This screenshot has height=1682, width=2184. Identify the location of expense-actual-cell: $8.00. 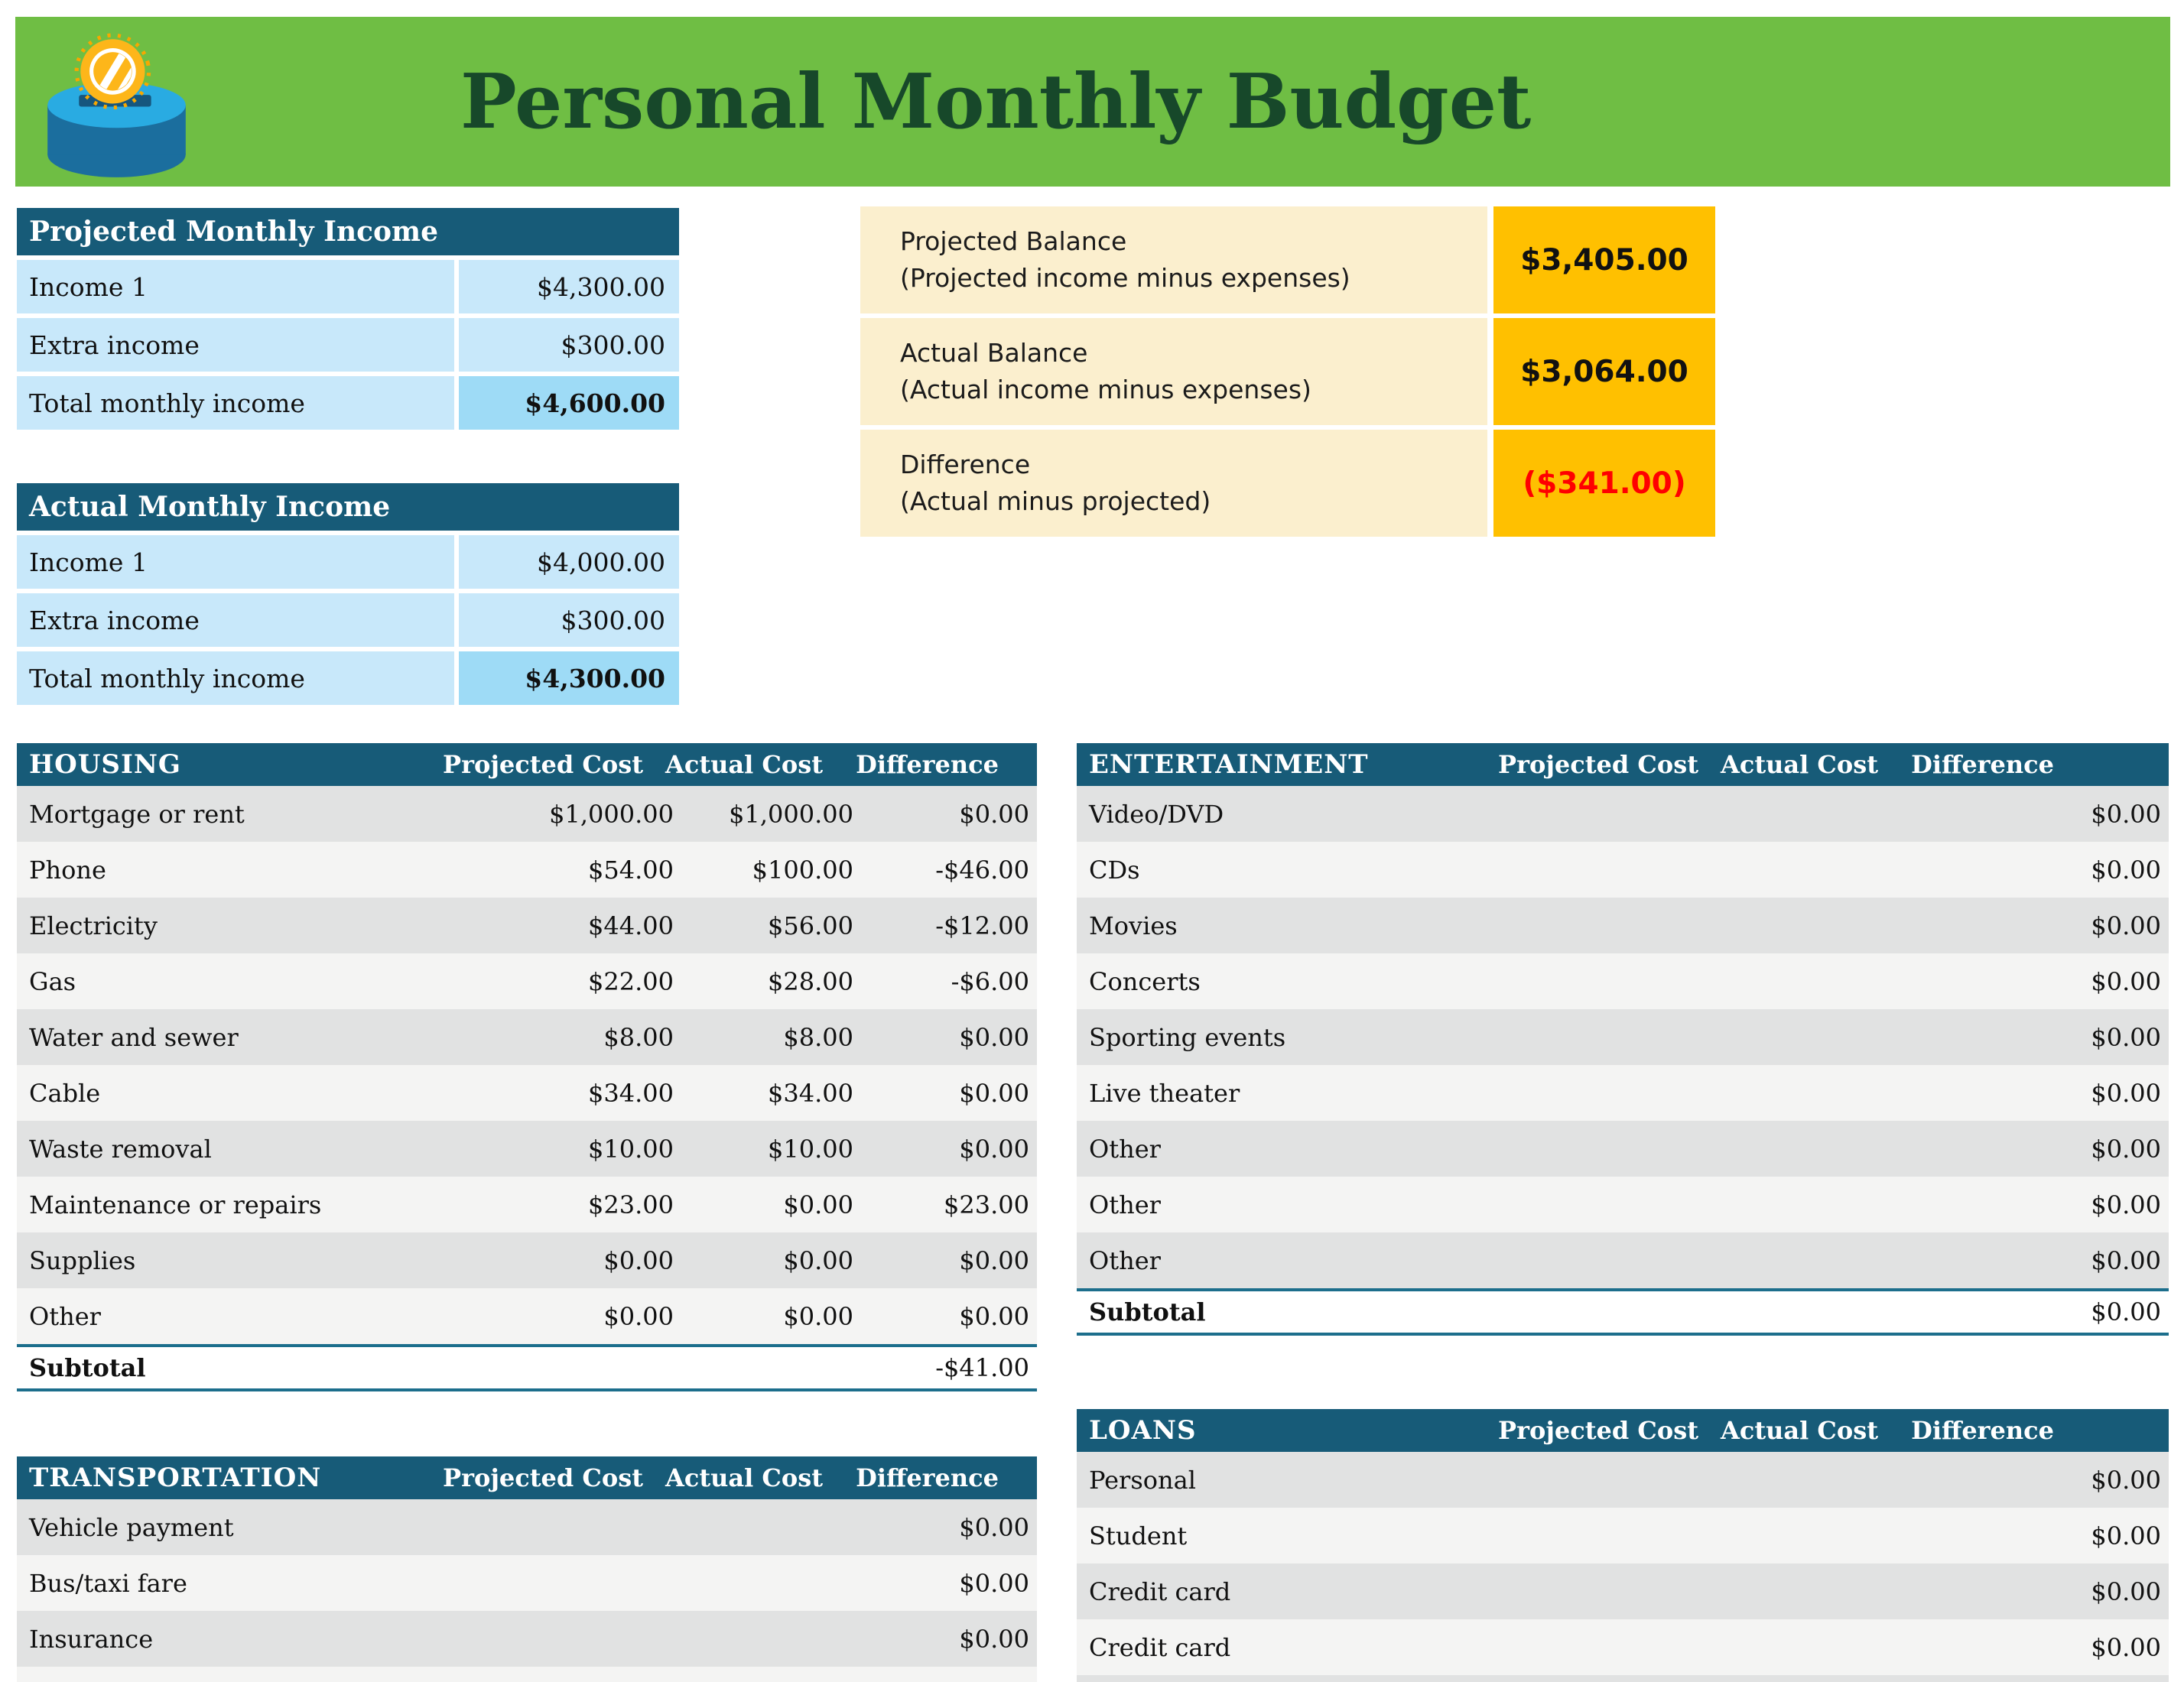
(818, 1037).